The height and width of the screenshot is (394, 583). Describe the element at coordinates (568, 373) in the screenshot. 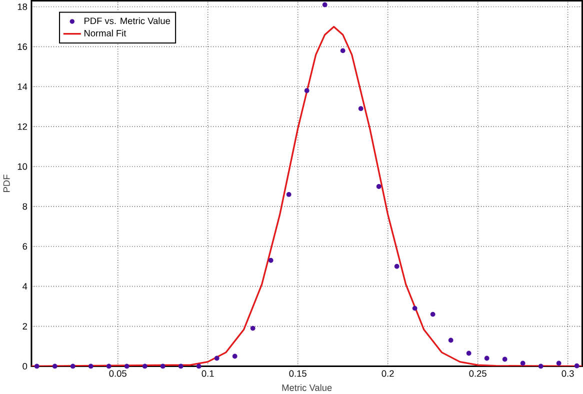

I see `x-tick-label: 0.3` at that location.